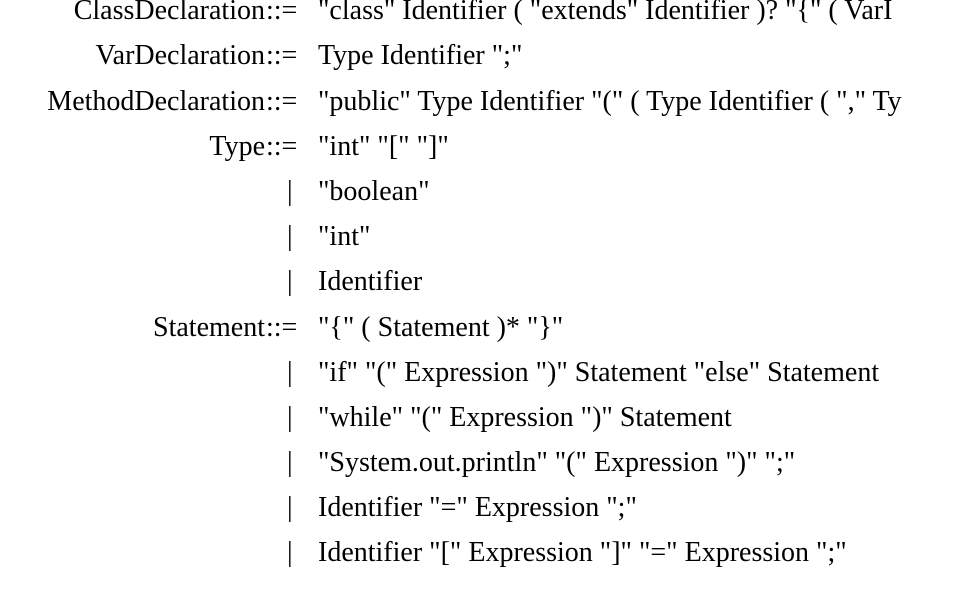 The width and height of the screenshot is (976, 600). What do you see at coordinates (488, 146) in the screenshot?
I see `grammar-rule-row: Type::= "int" "[" "]"` at bounding box center [488, 146].